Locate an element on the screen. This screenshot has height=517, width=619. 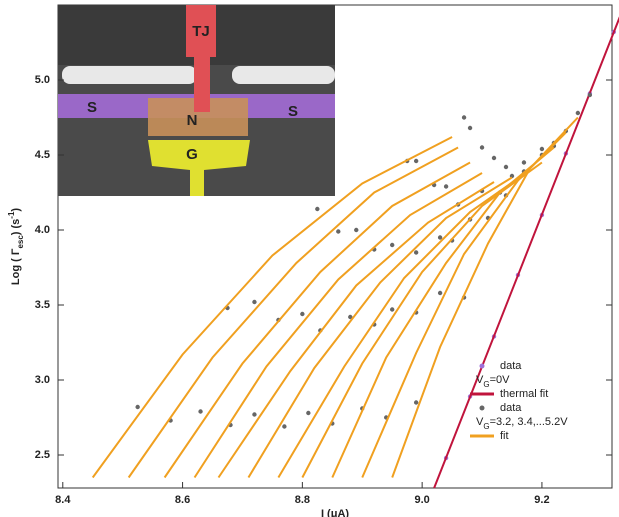
y-tick-label: 2.5 is located at coordinates (42, 455).